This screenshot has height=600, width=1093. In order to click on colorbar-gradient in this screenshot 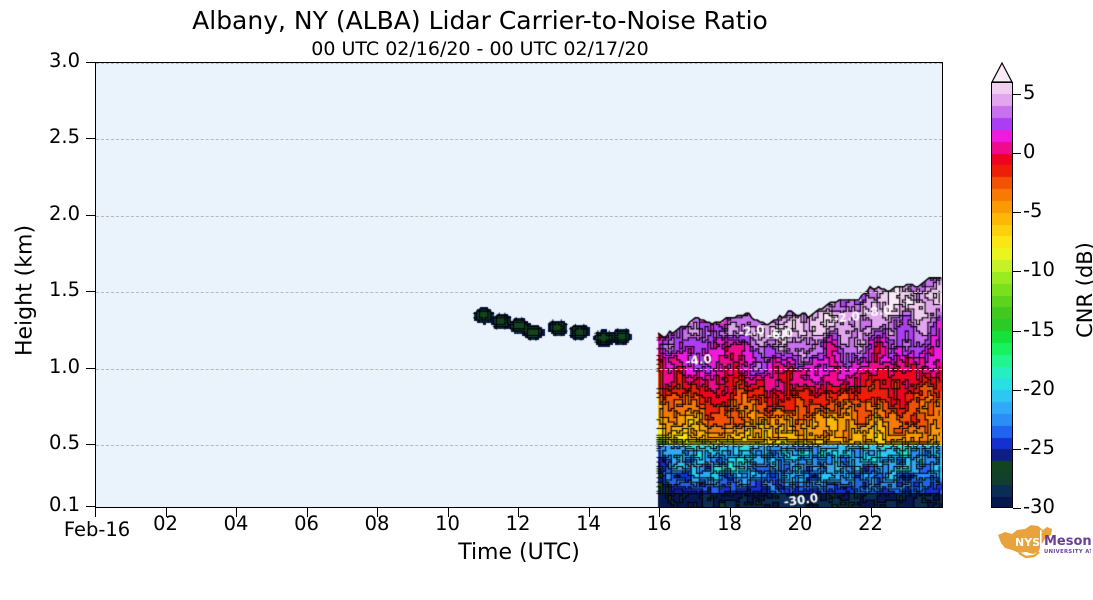, I will do `click(1002, 295)`.